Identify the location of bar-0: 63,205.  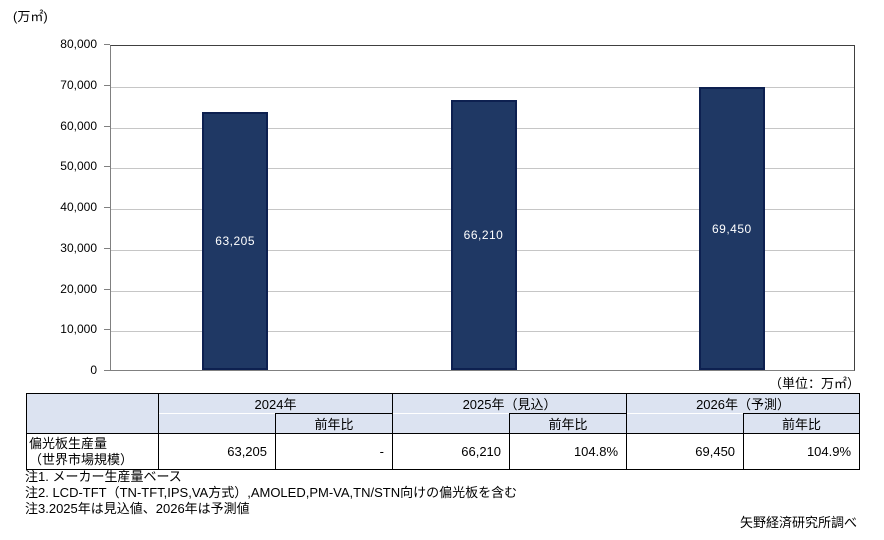
(235, 241).